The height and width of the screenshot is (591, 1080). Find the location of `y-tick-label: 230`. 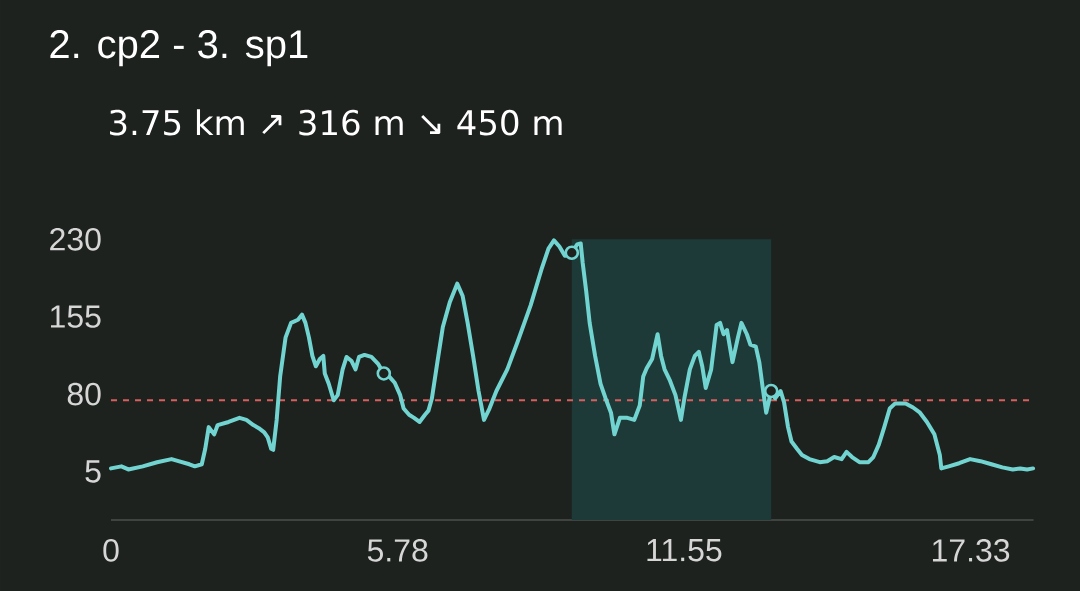

y-tick-label: 230 is located at coordinates (75, 239).